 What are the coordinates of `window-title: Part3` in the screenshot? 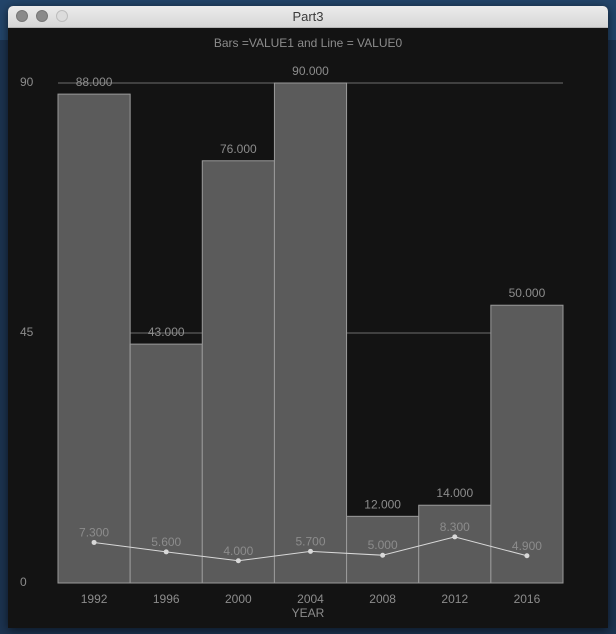 It's located at (308, 16).